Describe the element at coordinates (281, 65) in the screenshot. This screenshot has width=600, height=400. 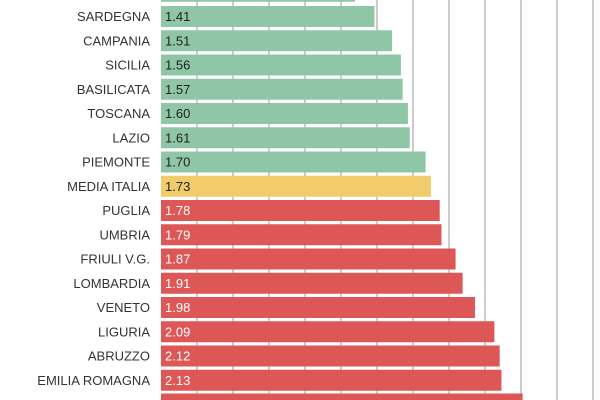
I see `bar-sicilia` at that location.